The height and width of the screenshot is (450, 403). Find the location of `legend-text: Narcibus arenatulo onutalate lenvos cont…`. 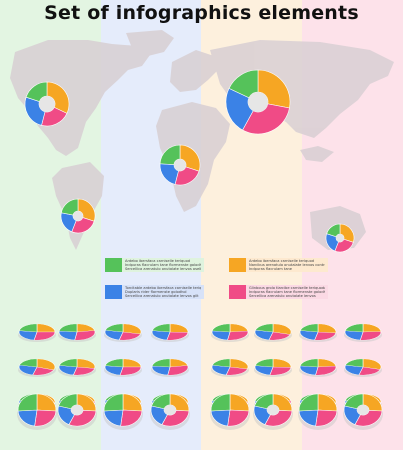

legend-text: Narcibus arenatulo onutalate lenvos cont… is located at coordinates (287, 265).